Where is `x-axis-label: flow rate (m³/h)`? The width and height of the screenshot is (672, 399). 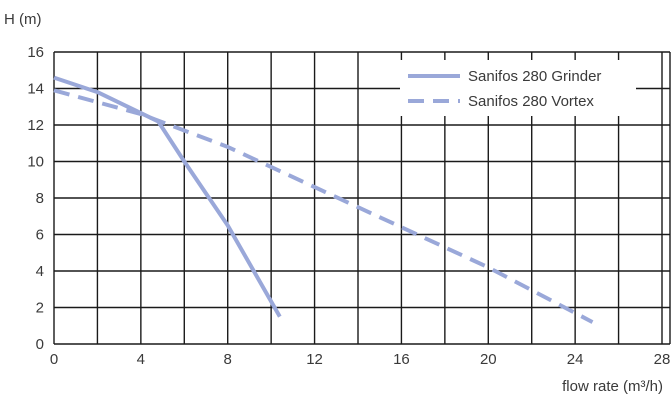
x-axis-label: flow rate (m³/h) is located at coordinates (612, 386).